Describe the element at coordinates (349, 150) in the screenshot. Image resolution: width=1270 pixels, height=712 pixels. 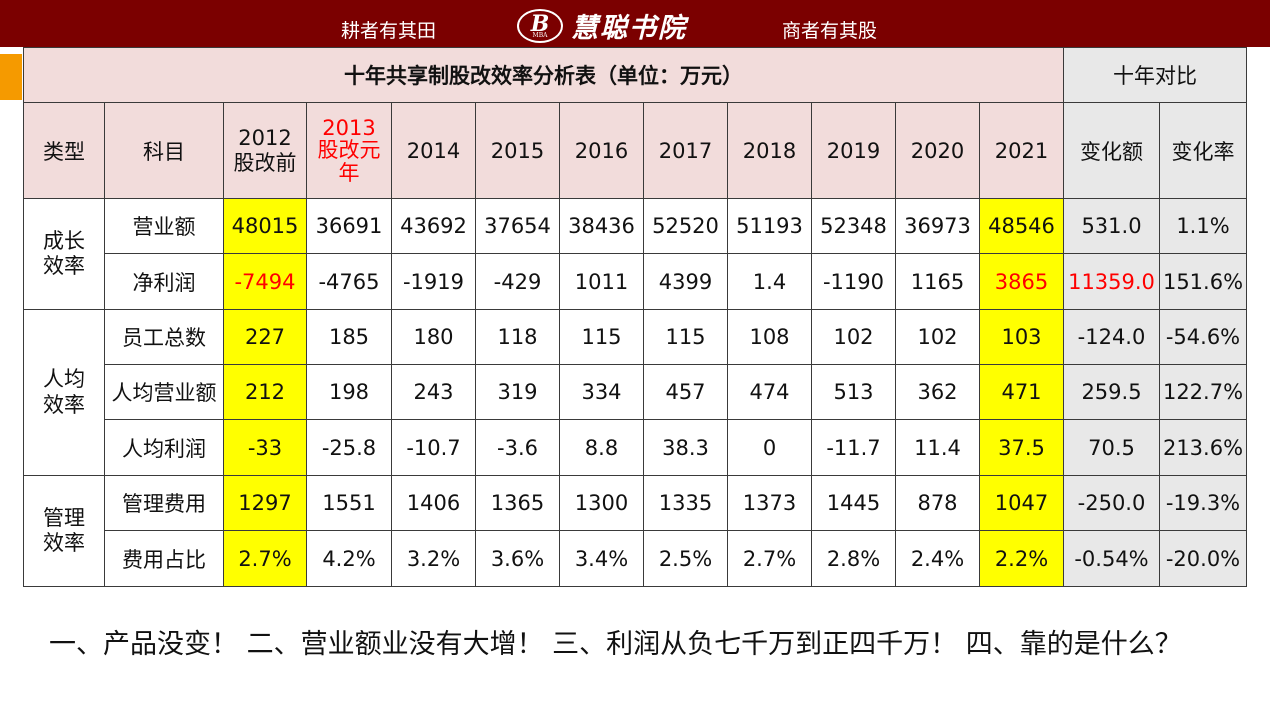
I see `header-2013-label: 股改元` at that location.